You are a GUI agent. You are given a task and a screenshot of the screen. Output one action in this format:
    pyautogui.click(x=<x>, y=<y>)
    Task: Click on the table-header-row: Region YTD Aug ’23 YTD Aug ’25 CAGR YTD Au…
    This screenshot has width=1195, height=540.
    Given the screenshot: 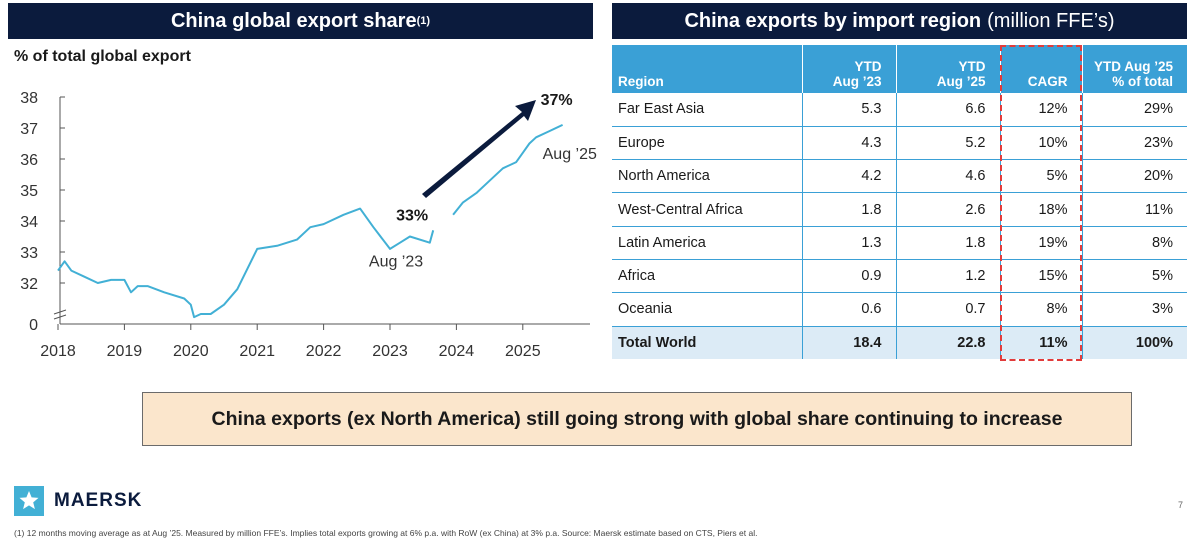 What is the action you would take?
    pyautogui.click(x=899, y=69)
    